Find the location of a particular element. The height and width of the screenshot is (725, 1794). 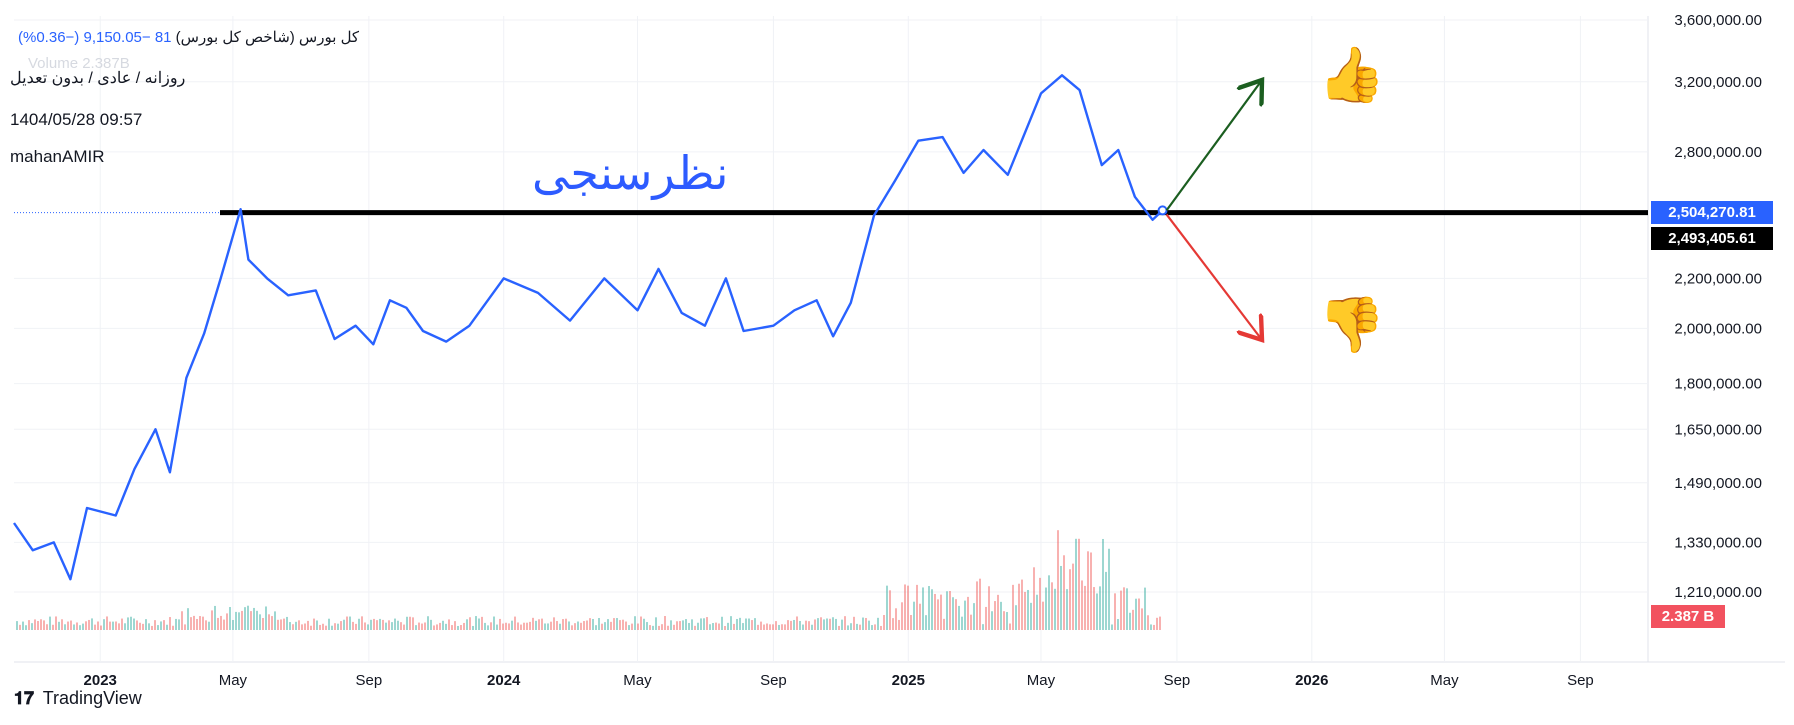

snapshot-datetime: 1404/05/28 09:57 is located at coordinates (76, 119).